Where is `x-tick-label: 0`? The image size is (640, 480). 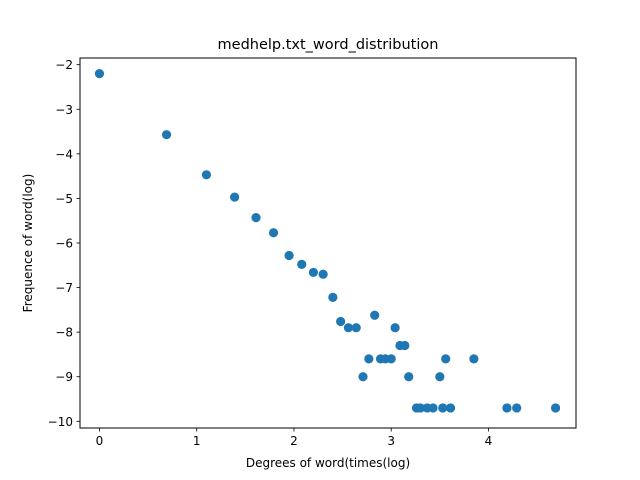 x-tick-label: 0 is located at coordinates (100, 441).